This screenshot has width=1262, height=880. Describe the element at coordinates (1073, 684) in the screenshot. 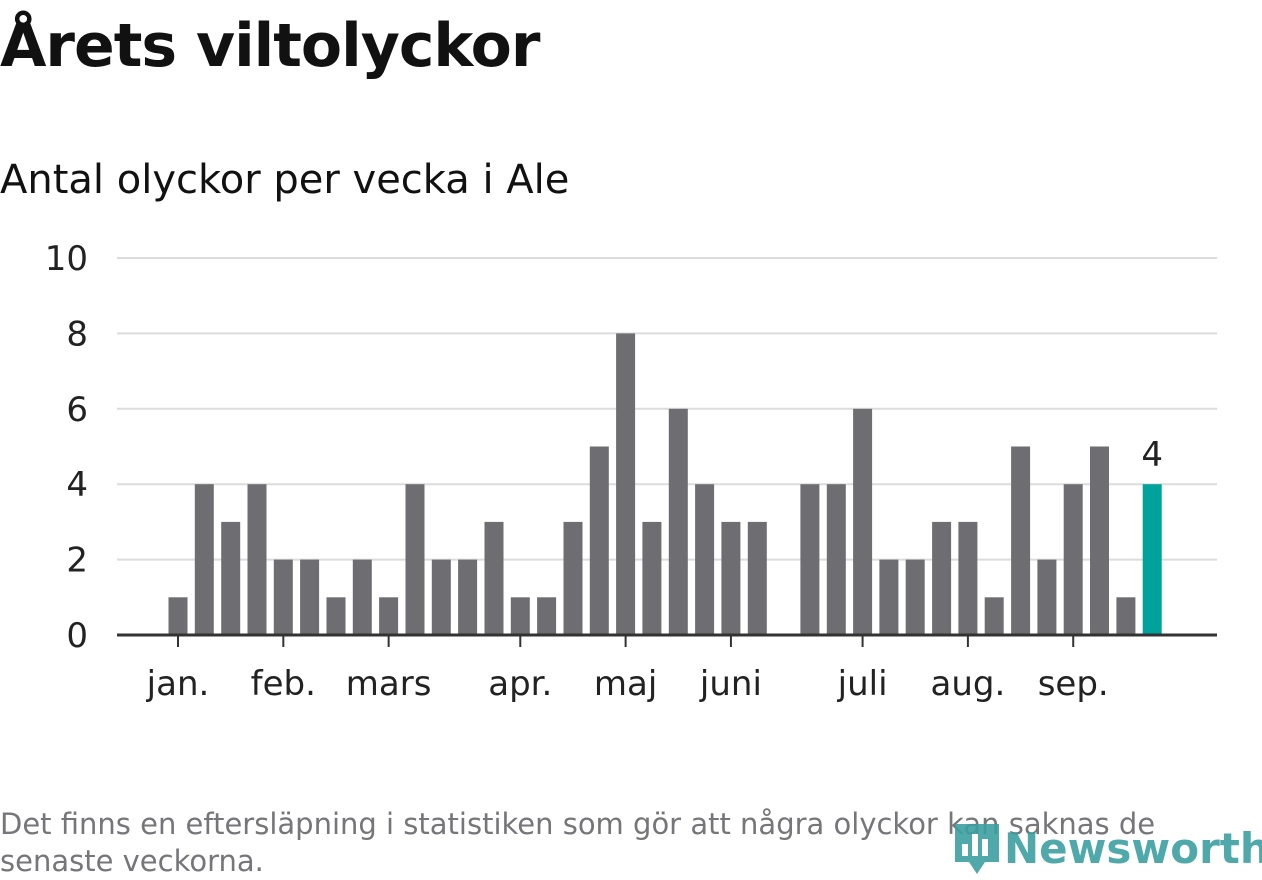

I see `x-tick-label: sep.` at that location.